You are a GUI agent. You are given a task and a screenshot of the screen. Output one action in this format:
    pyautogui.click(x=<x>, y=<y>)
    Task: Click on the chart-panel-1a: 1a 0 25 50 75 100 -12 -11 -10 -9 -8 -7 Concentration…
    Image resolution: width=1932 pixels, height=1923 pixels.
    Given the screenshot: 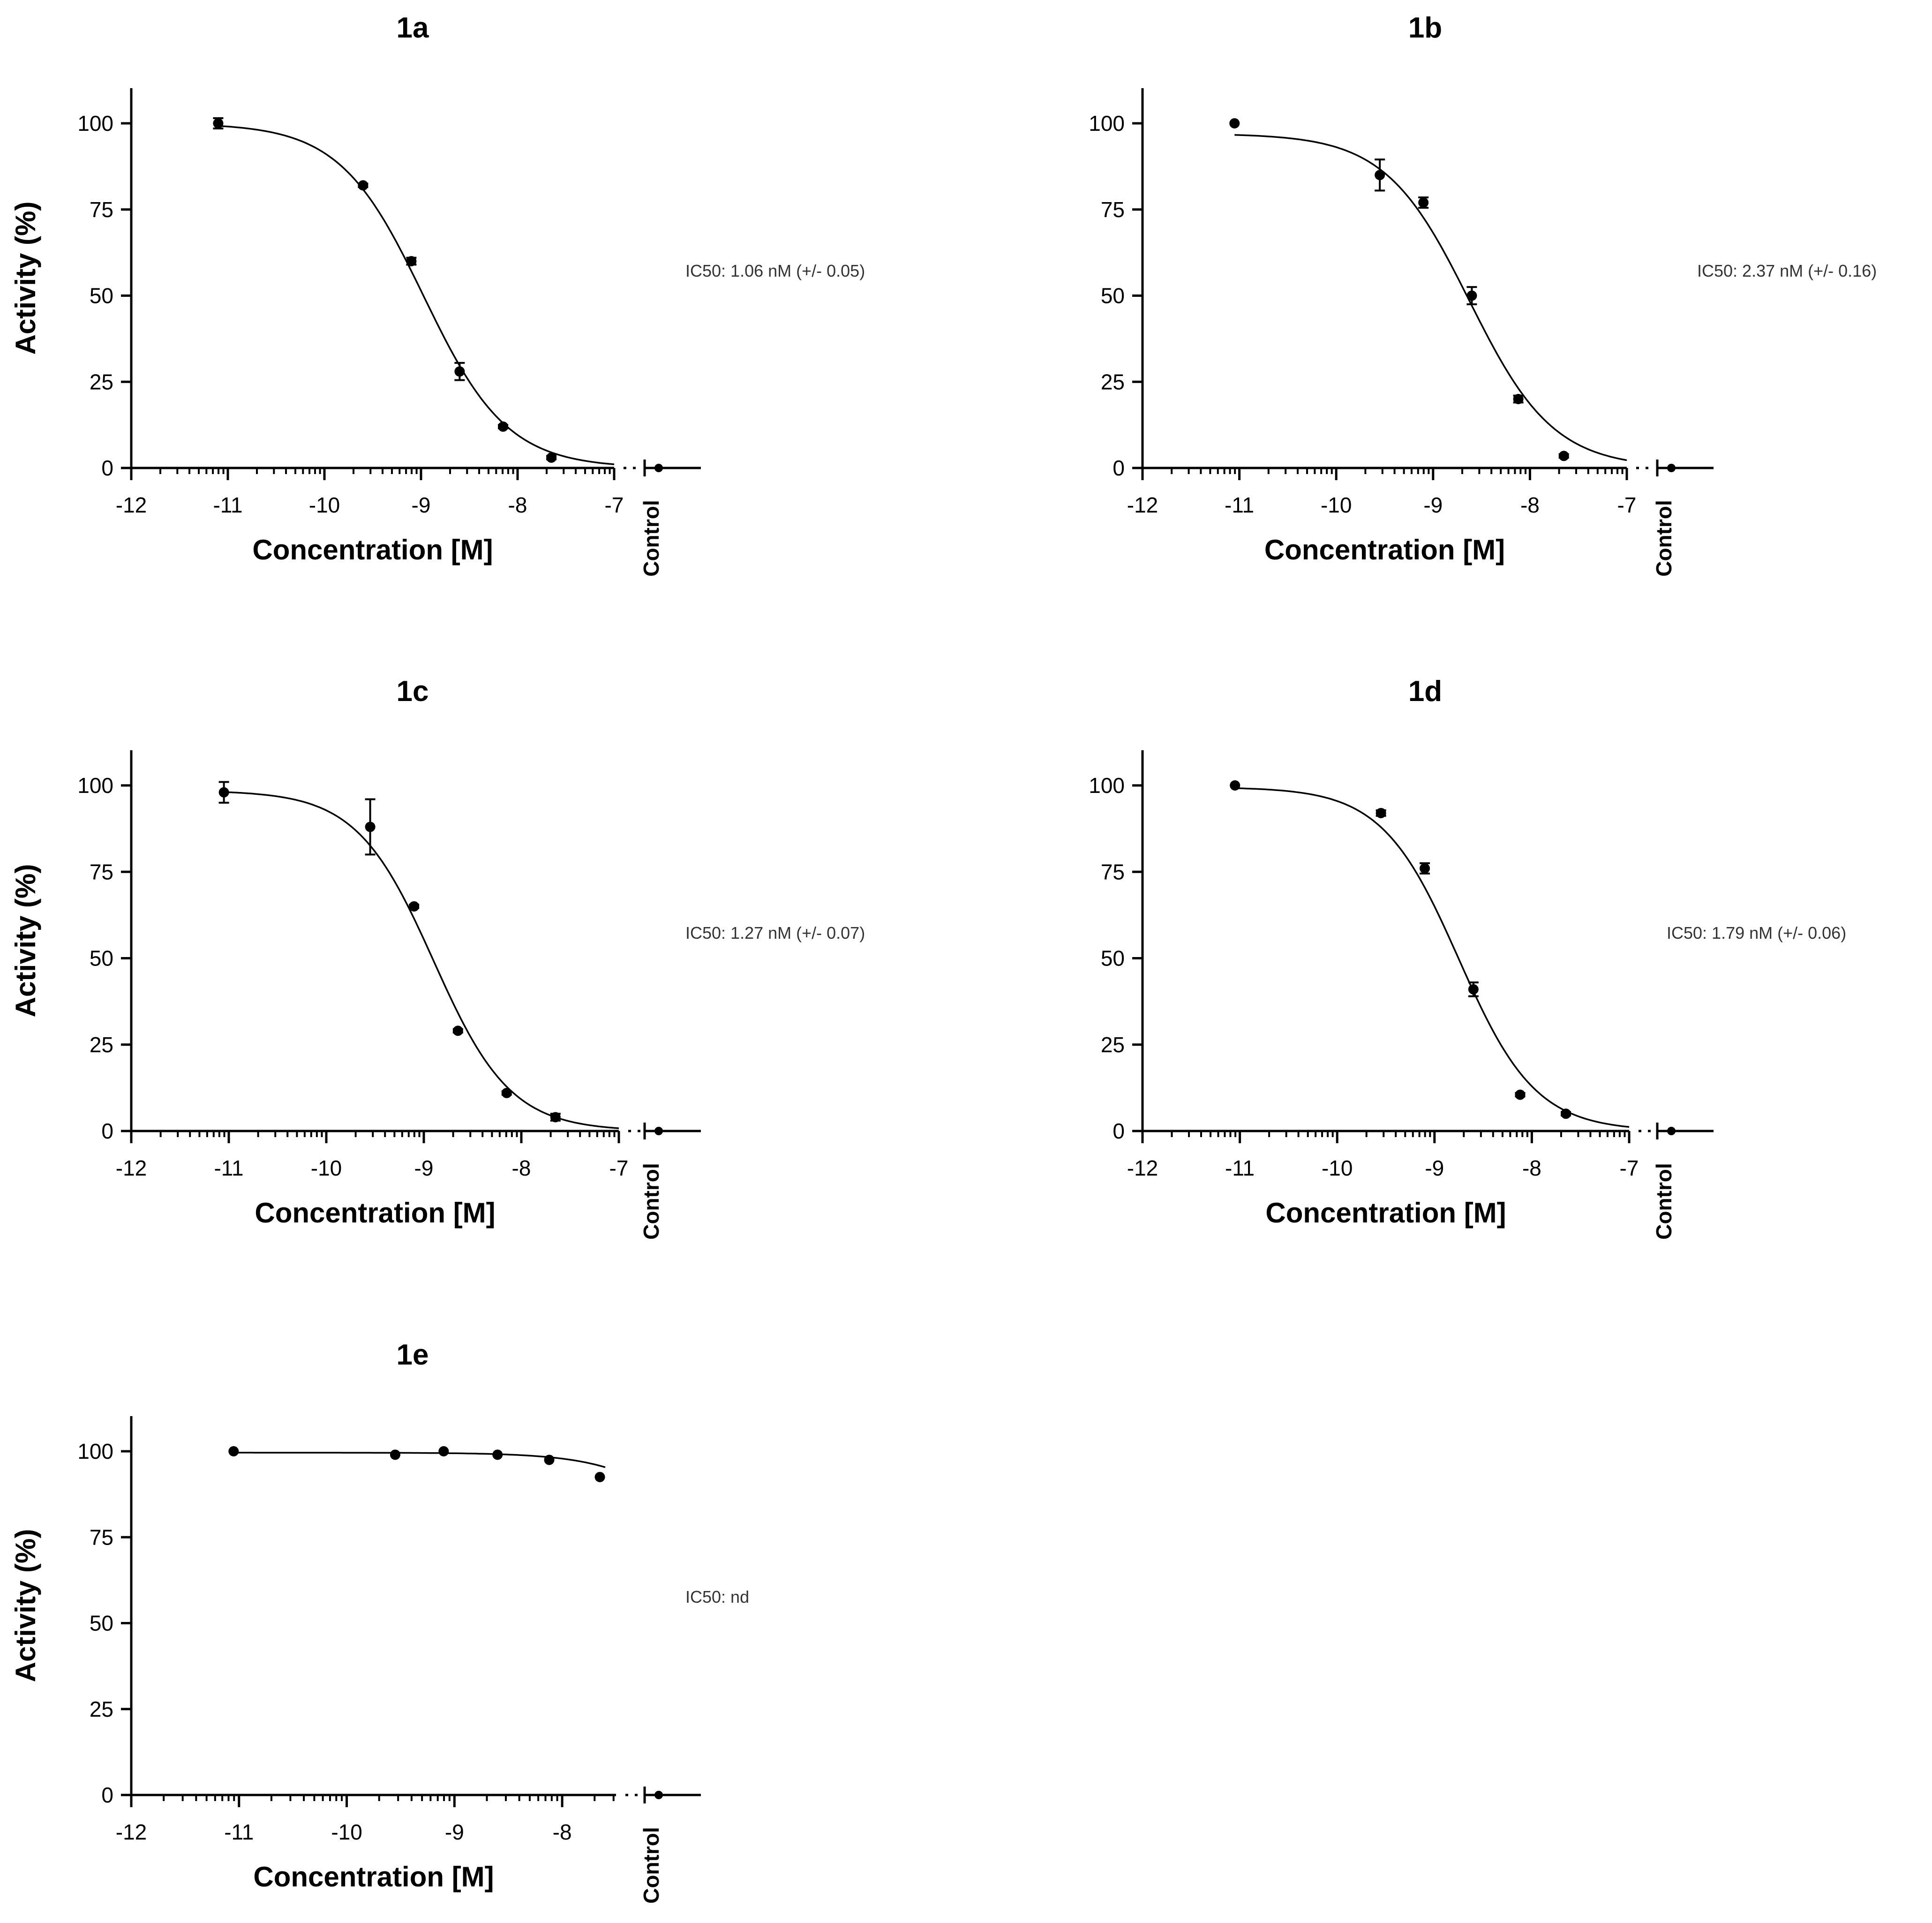 What is the action you would take?
    pyautogui.click(x=437, y=294)
    